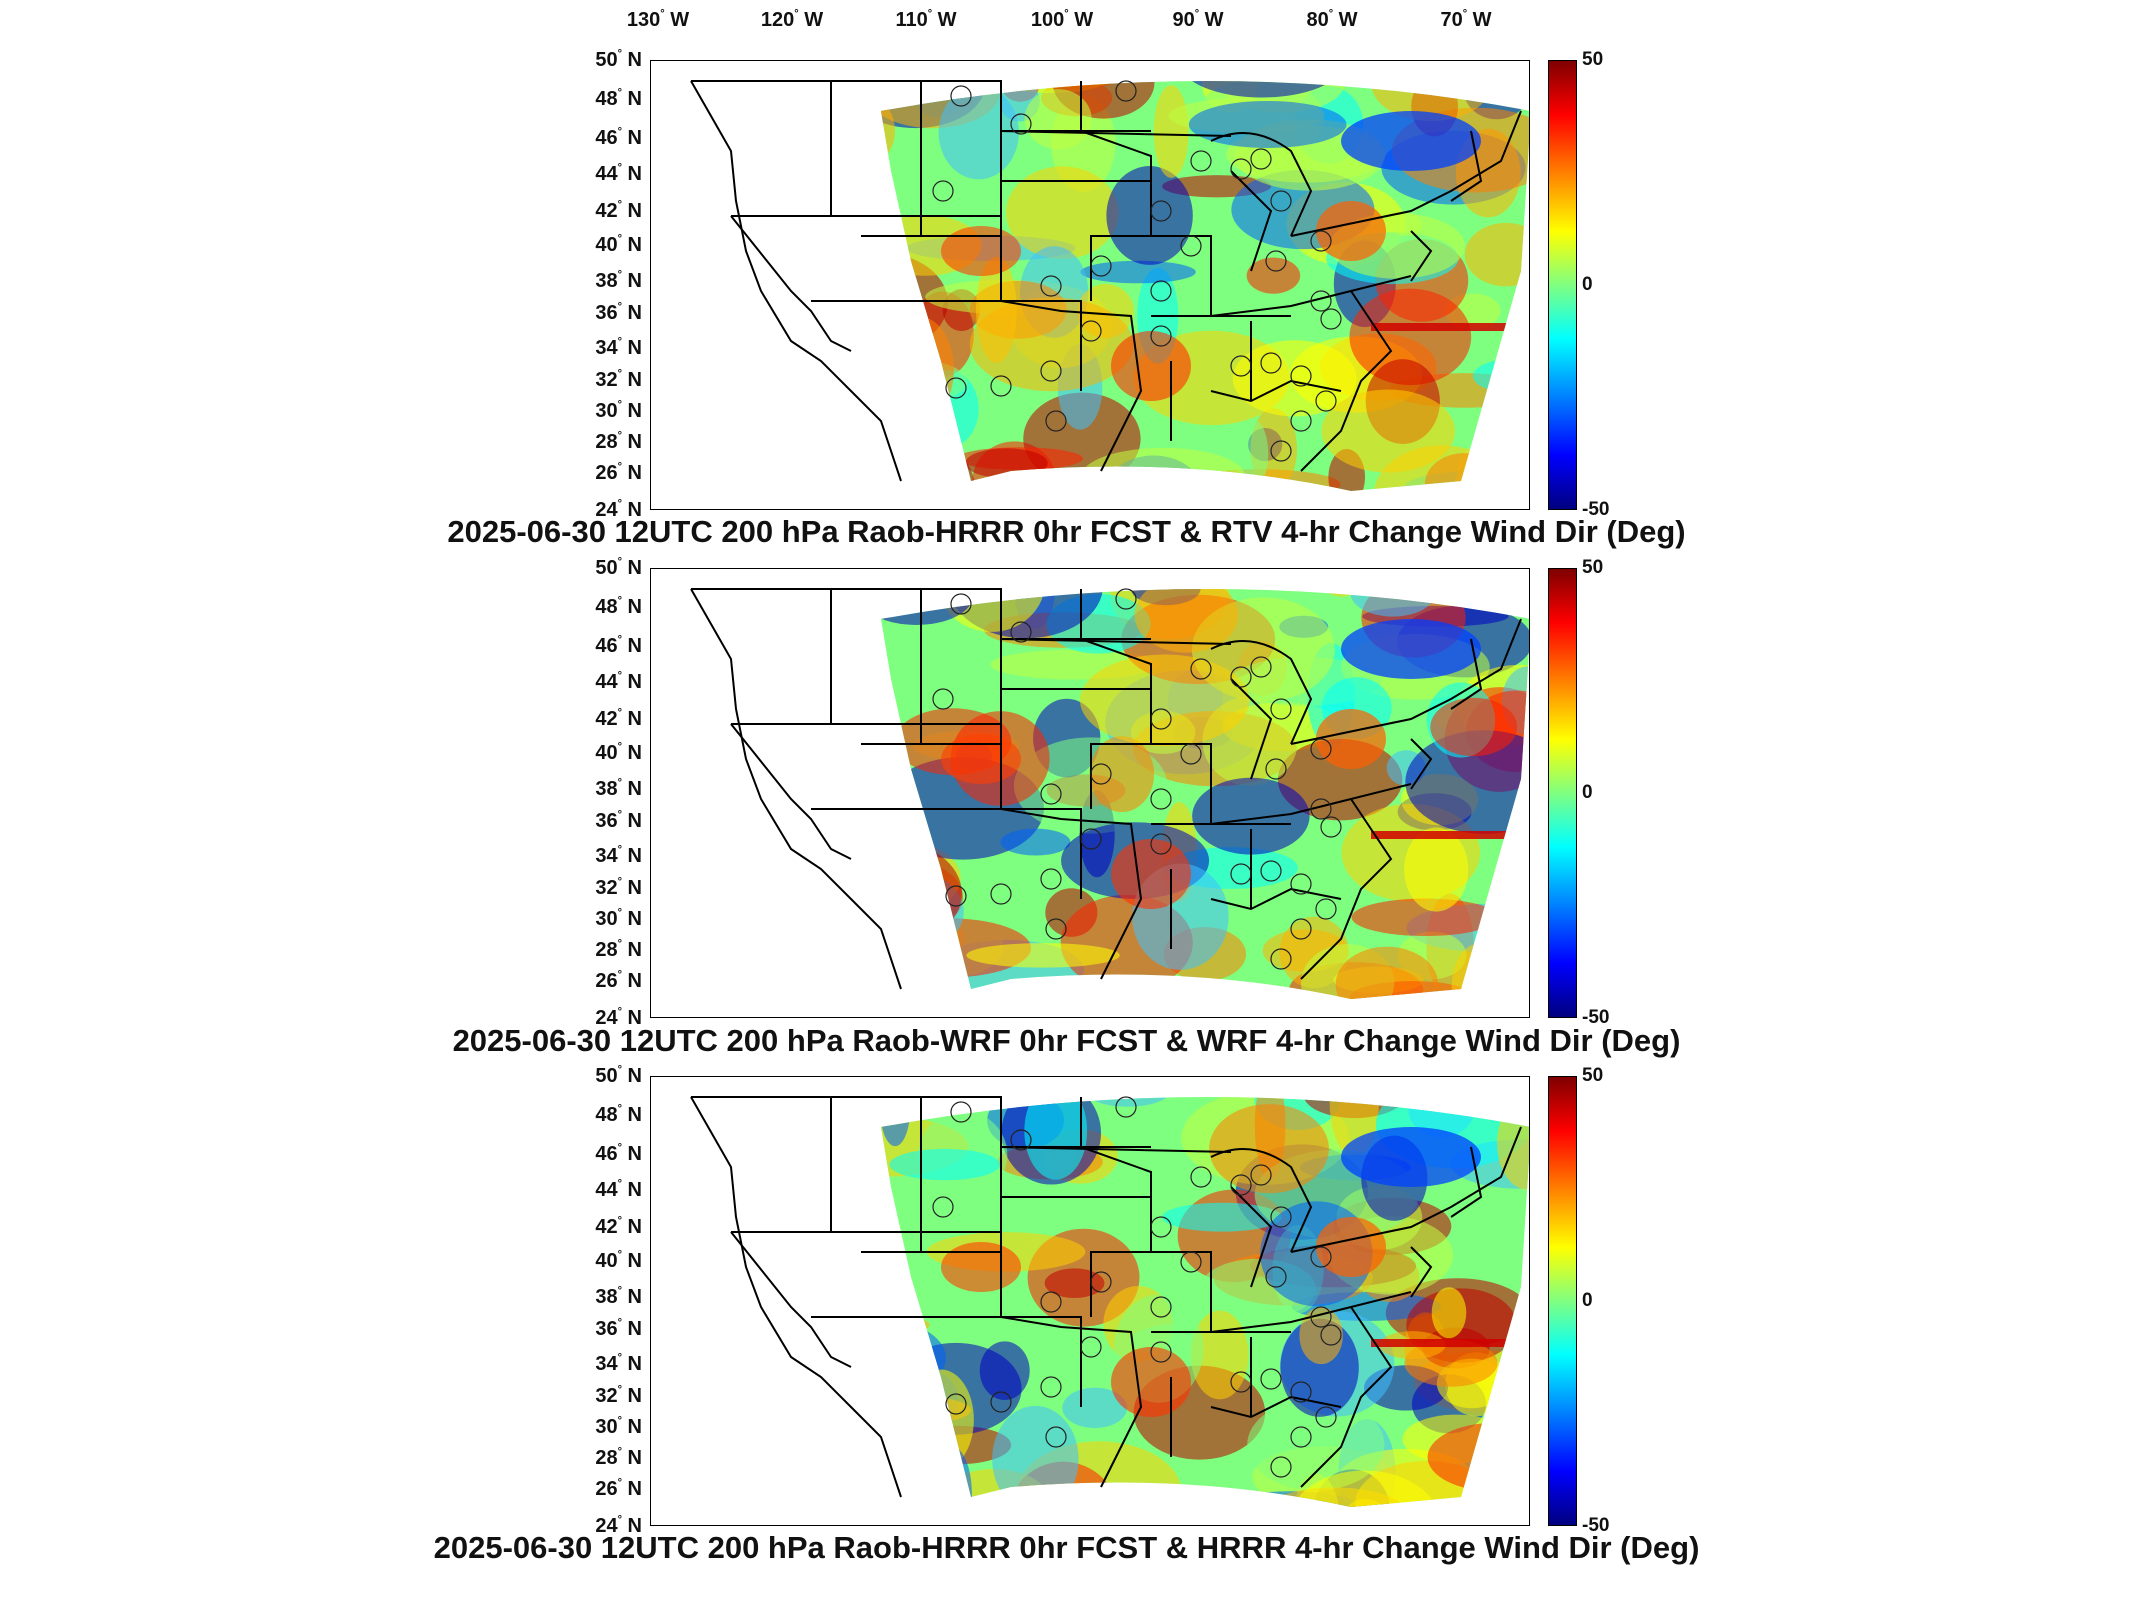 The height and width of the screenshot is (1600, 2133). Describe the element at coordinates (658, 19) in the screenshot. I see `lon-label: 130° W` at that location.